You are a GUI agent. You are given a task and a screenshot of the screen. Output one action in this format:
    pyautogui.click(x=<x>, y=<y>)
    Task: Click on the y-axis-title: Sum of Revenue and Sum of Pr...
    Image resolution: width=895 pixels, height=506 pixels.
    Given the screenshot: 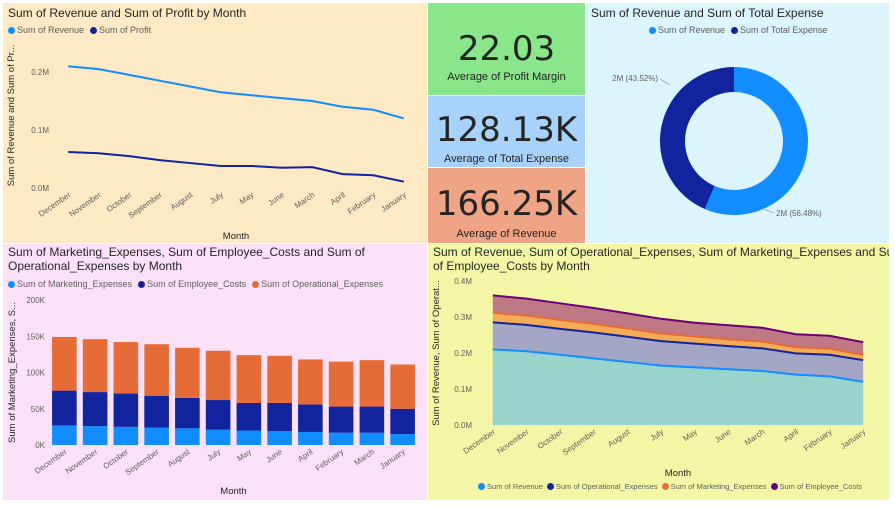 What is the action you would take?
    pyautogui.click(x=11, y=116)
    